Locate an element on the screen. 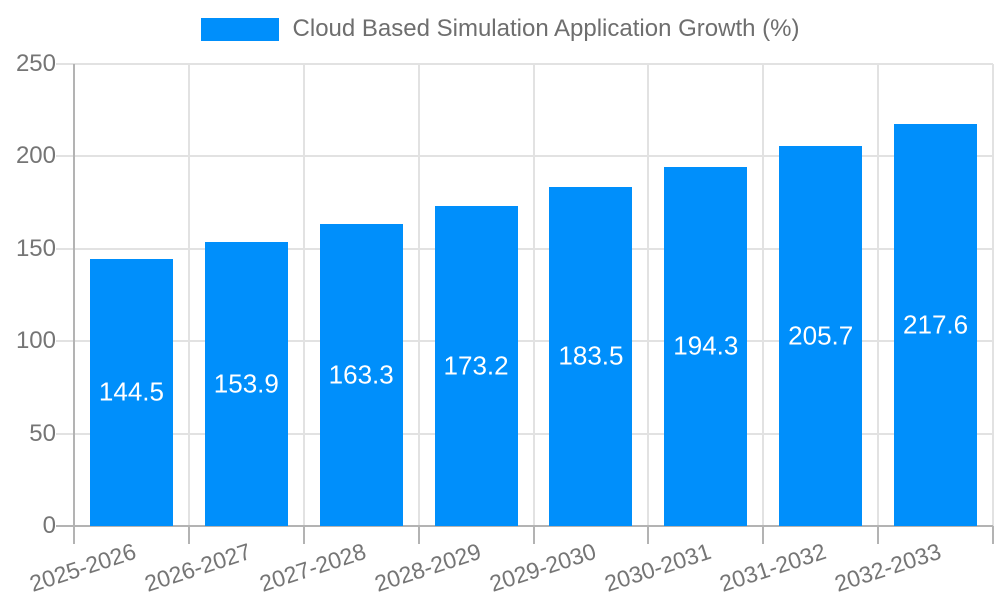 Image resolution: width=1000 pixels, height=600 pixels. y-axis-line is located at coordinates (74, 295).